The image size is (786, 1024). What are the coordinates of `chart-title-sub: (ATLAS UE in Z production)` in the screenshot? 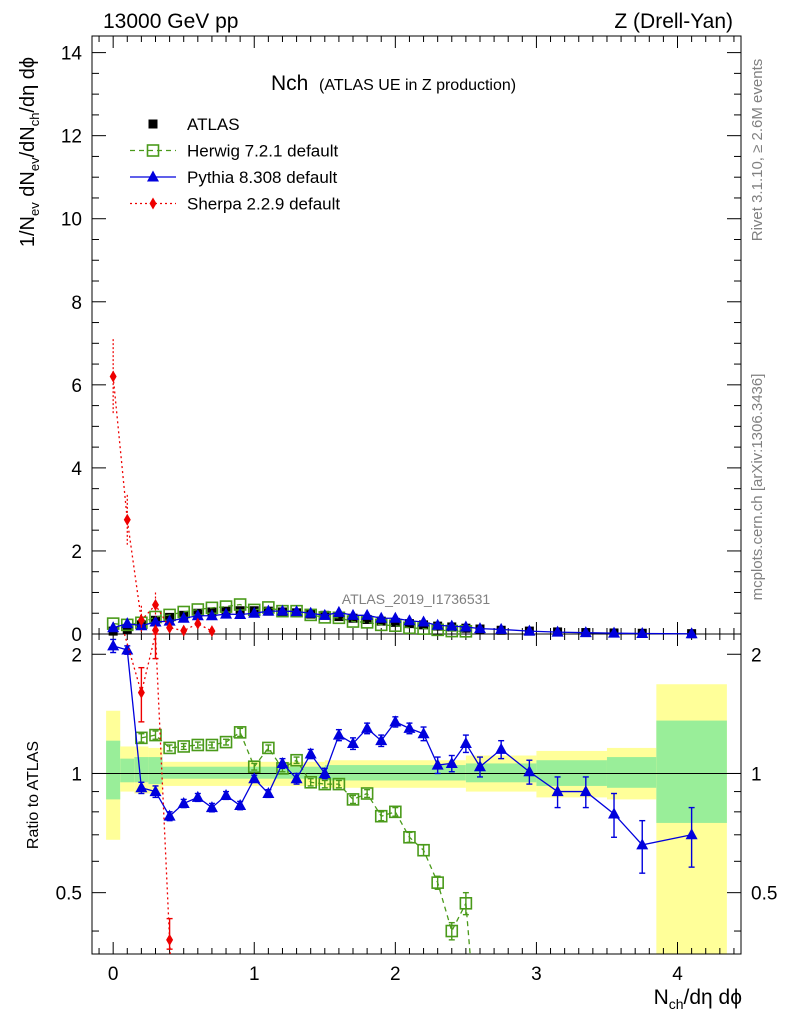 It's located at (417, 85).